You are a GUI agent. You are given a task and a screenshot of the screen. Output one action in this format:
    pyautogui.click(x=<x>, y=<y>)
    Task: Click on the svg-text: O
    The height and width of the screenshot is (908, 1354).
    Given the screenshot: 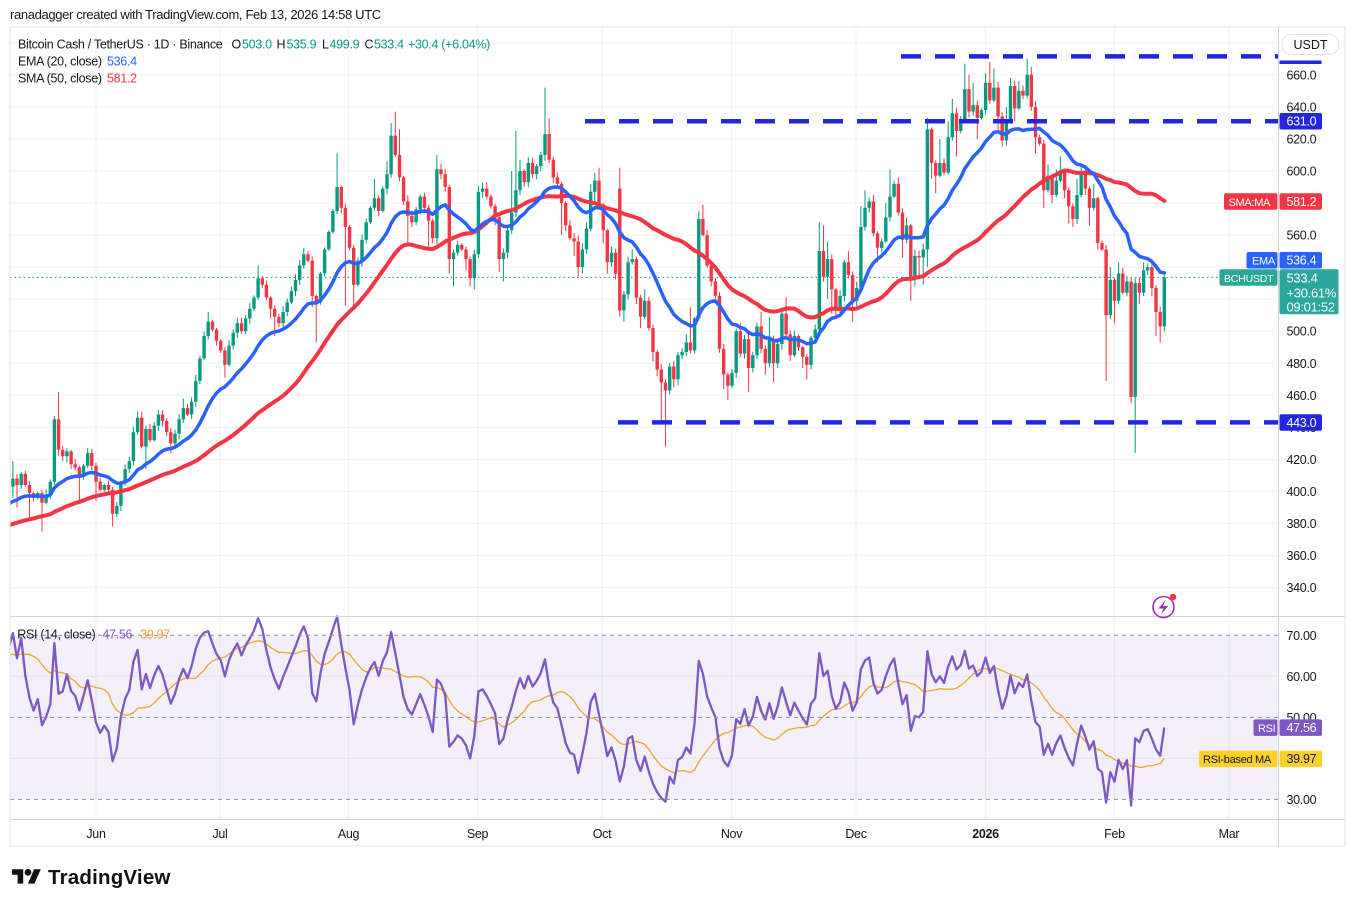 What is the action you would take?
    pyautogui.click(x=237, y=45)
    